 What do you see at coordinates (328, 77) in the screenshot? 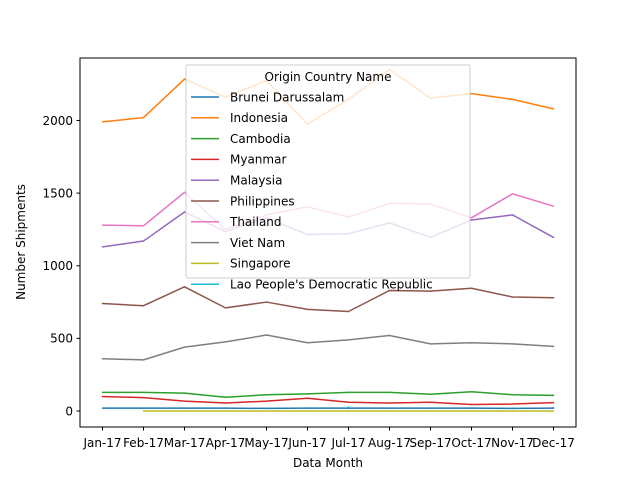
I see `legend-title: Origin Country Name` at bounding box center [328, 77].